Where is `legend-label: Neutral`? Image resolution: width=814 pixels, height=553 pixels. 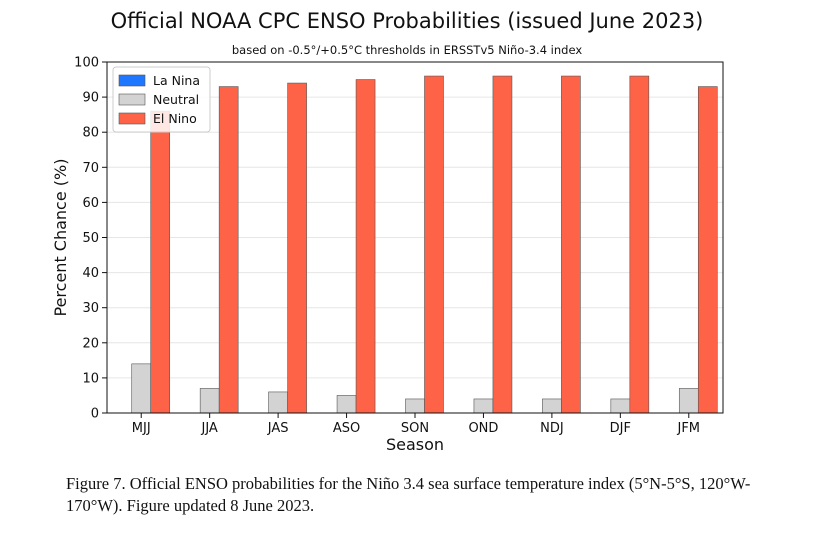 legend-label: Neutral is located at coordinates (176, 99).